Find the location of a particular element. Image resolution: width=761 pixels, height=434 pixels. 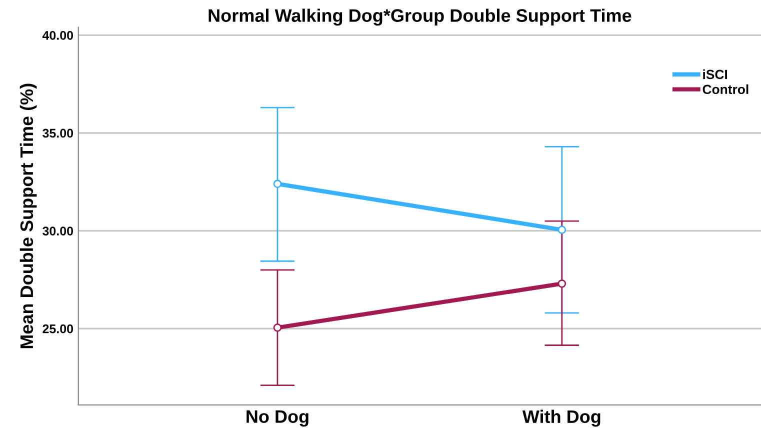

y-axis-title: Mean Double Support Time (%) is located at coordinates (28, 216).